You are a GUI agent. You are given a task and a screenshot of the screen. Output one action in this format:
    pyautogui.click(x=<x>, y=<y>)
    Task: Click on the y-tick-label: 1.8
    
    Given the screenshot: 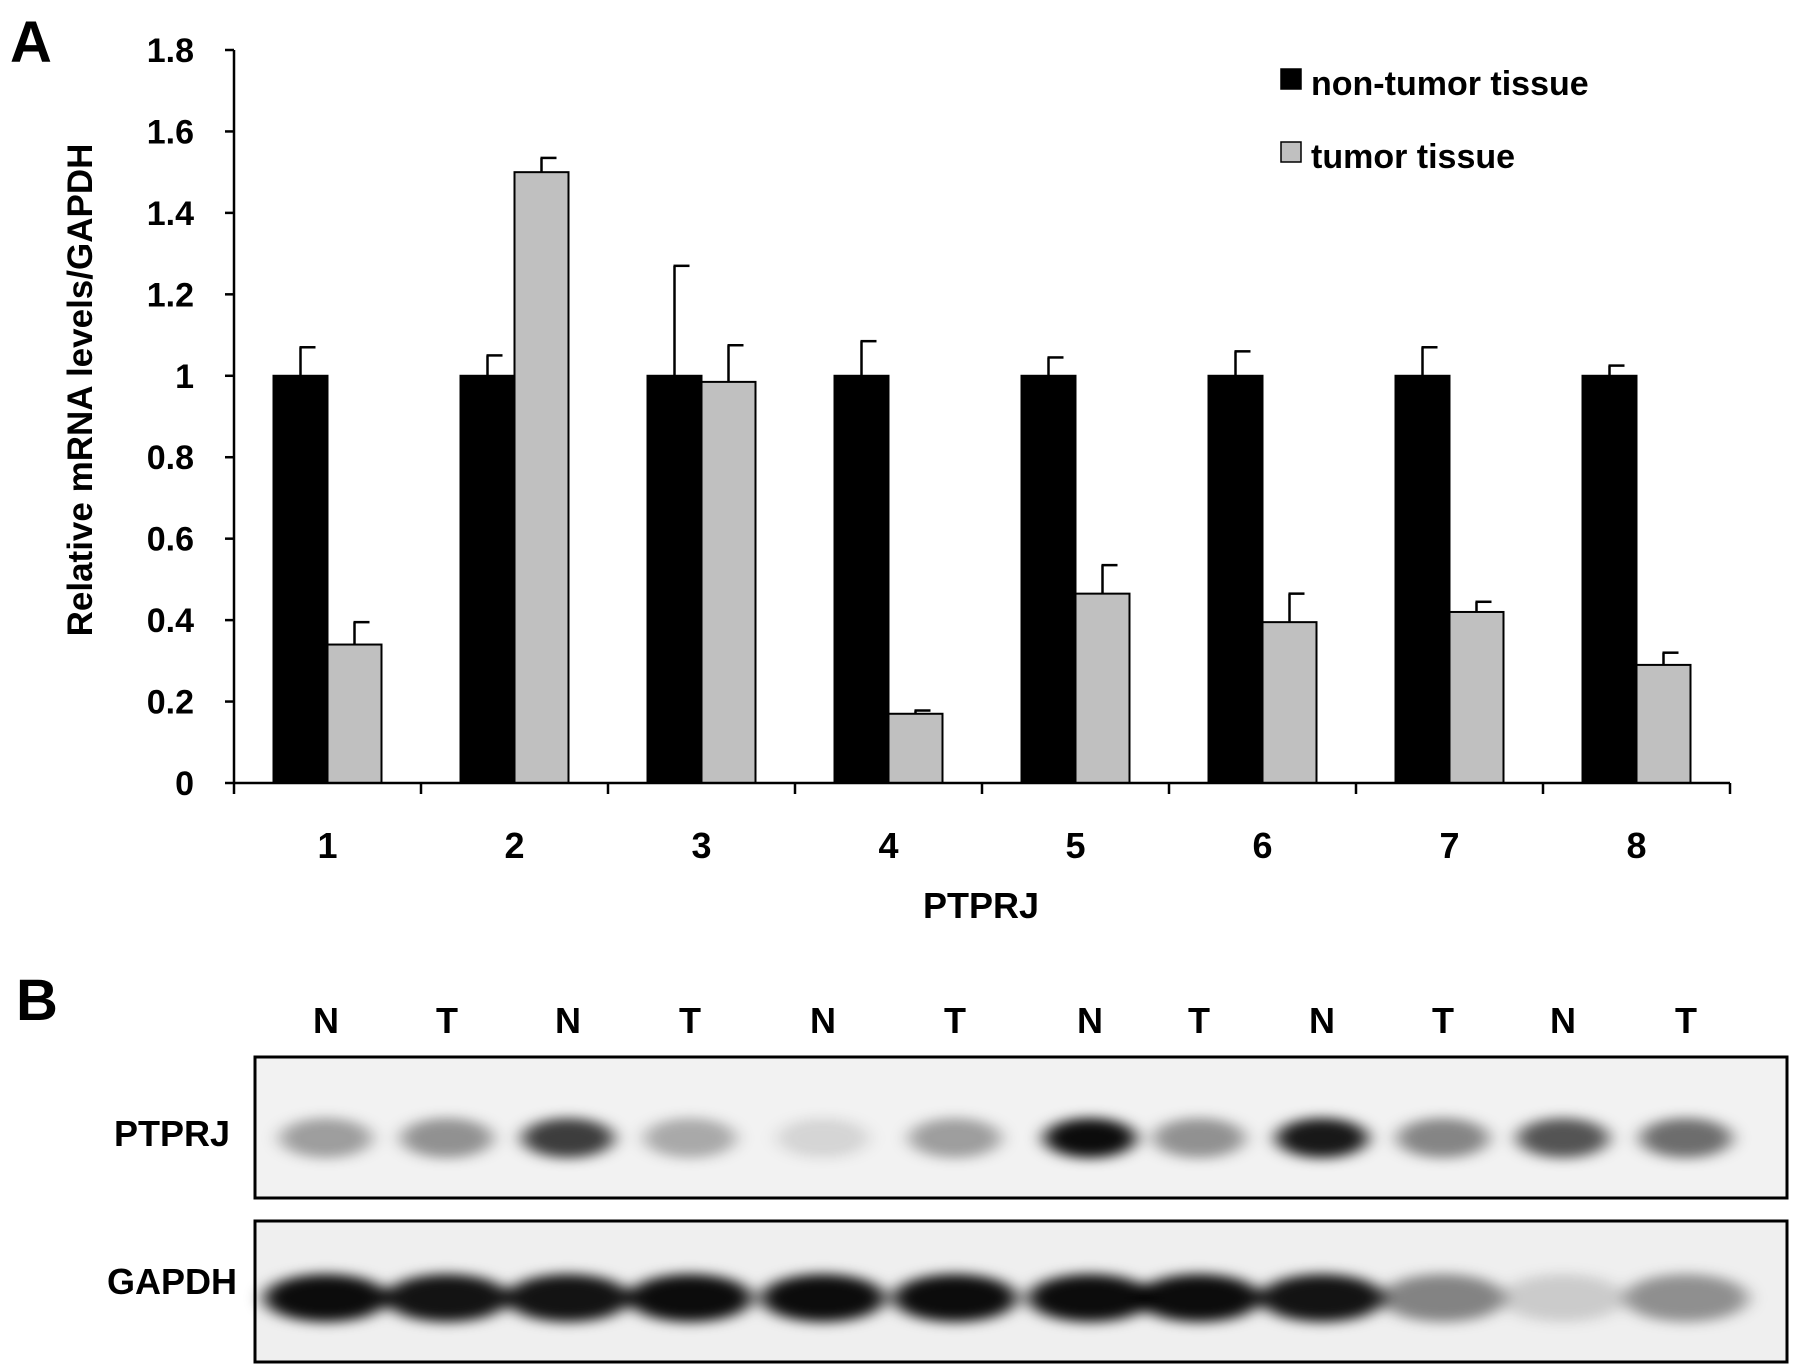 What is the action you would take?
    pyautogui.click(x=170, y=51)
    